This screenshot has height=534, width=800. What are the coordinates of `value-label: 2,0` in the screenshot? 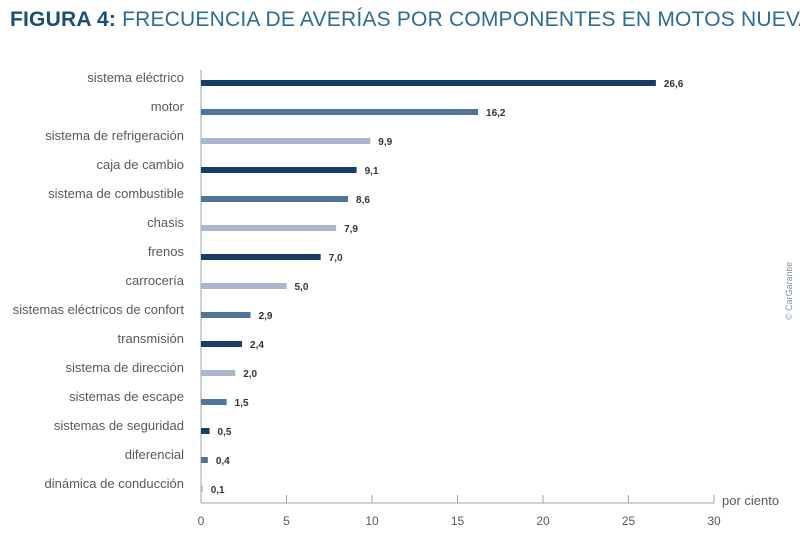 It's located at (250, 374).